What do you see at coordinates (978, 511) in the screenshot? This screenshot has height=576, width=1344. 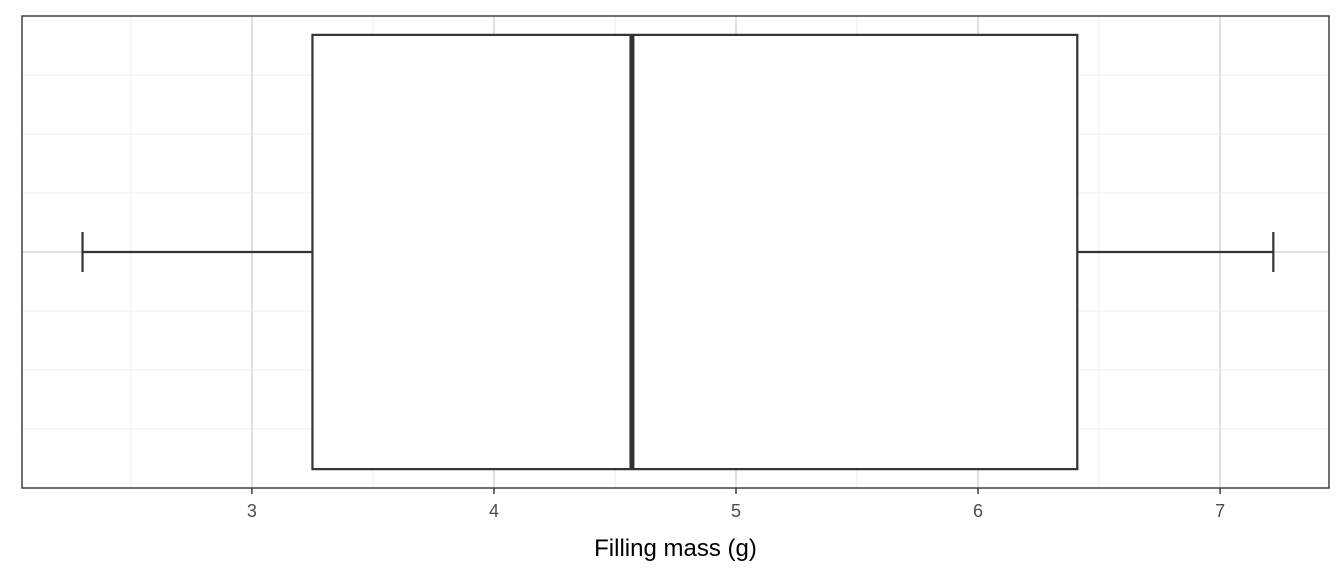 I see `x-tick-label-6: 6` at bounding box center [978, 511].